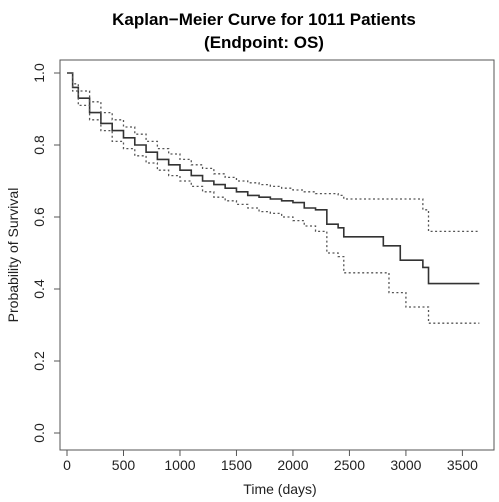  I want to click on x-tick-label: 1500, so click(236, 465).